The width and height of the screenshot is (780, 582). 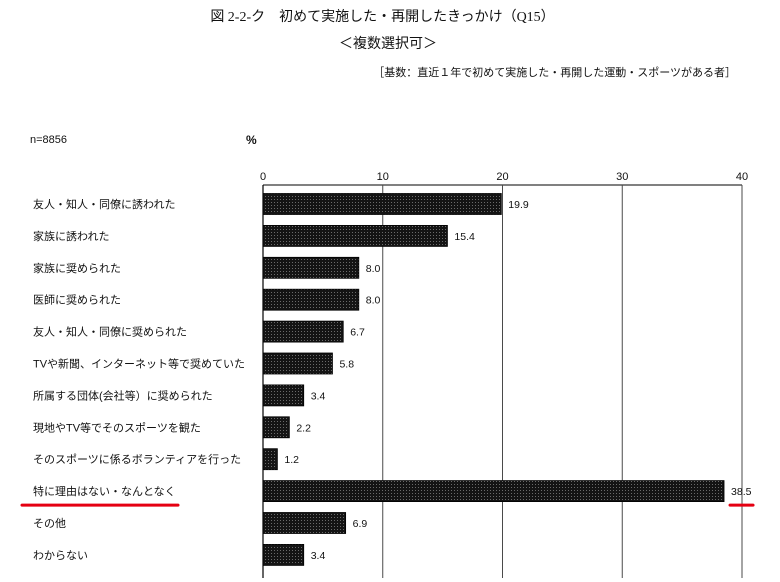 What do you see at coordinates (346, 365) in the screenshot?
I see `value-label-6: 5.8` at bounding box center [346, 365].